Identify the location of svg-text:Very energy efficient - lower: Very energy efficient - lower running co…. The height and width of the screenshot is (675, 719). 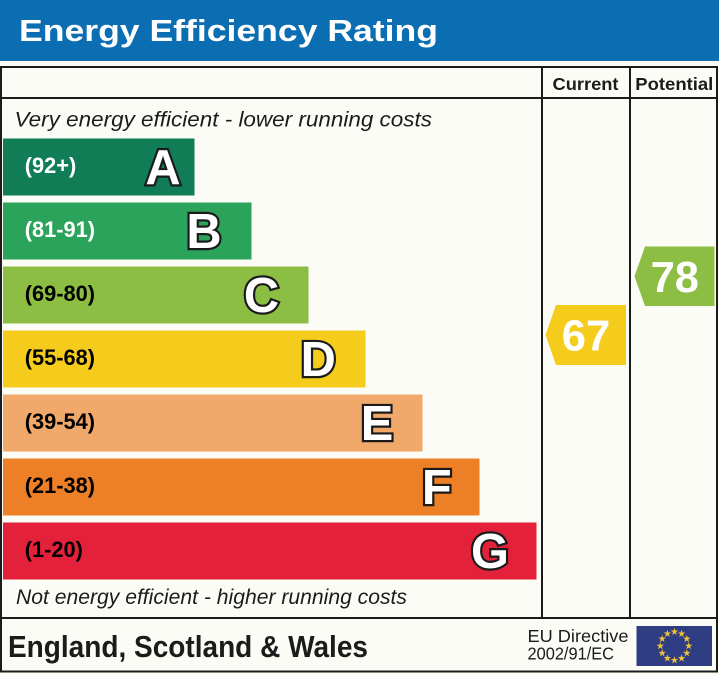
(224, 119).